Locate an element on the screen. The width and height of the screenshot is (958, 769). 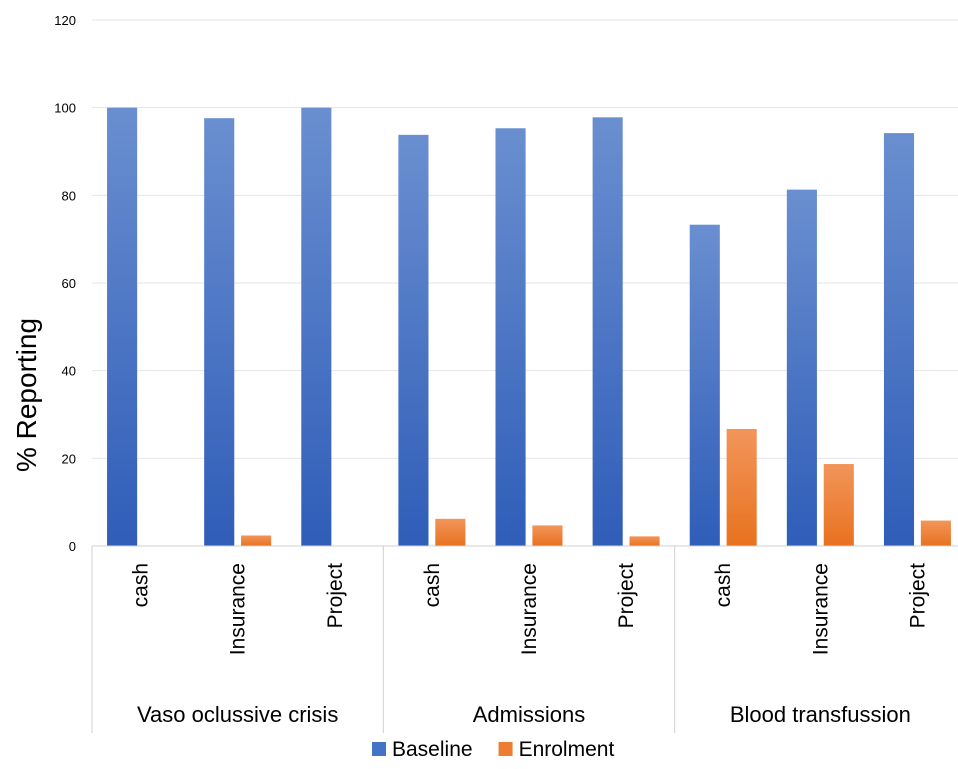
y-axis-label: % Reporting is located at coordinates (26, 395).